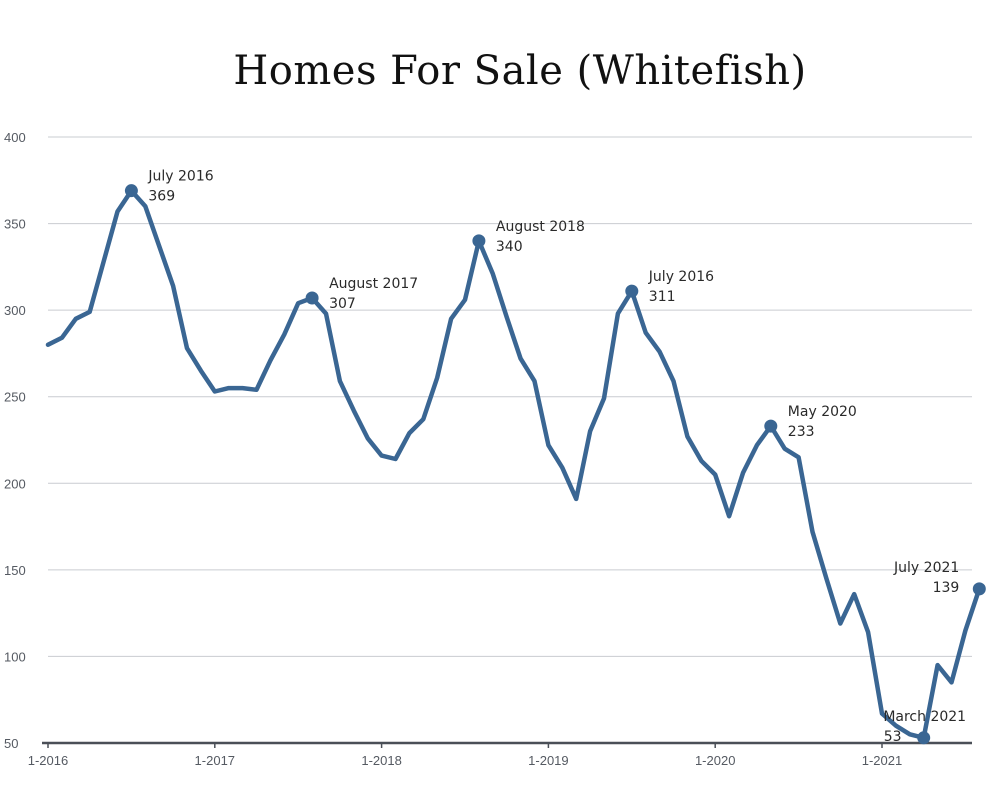 This screenshot has height=800, width=1000. I want to click on y-tick-label: 250, so click(15, 397).